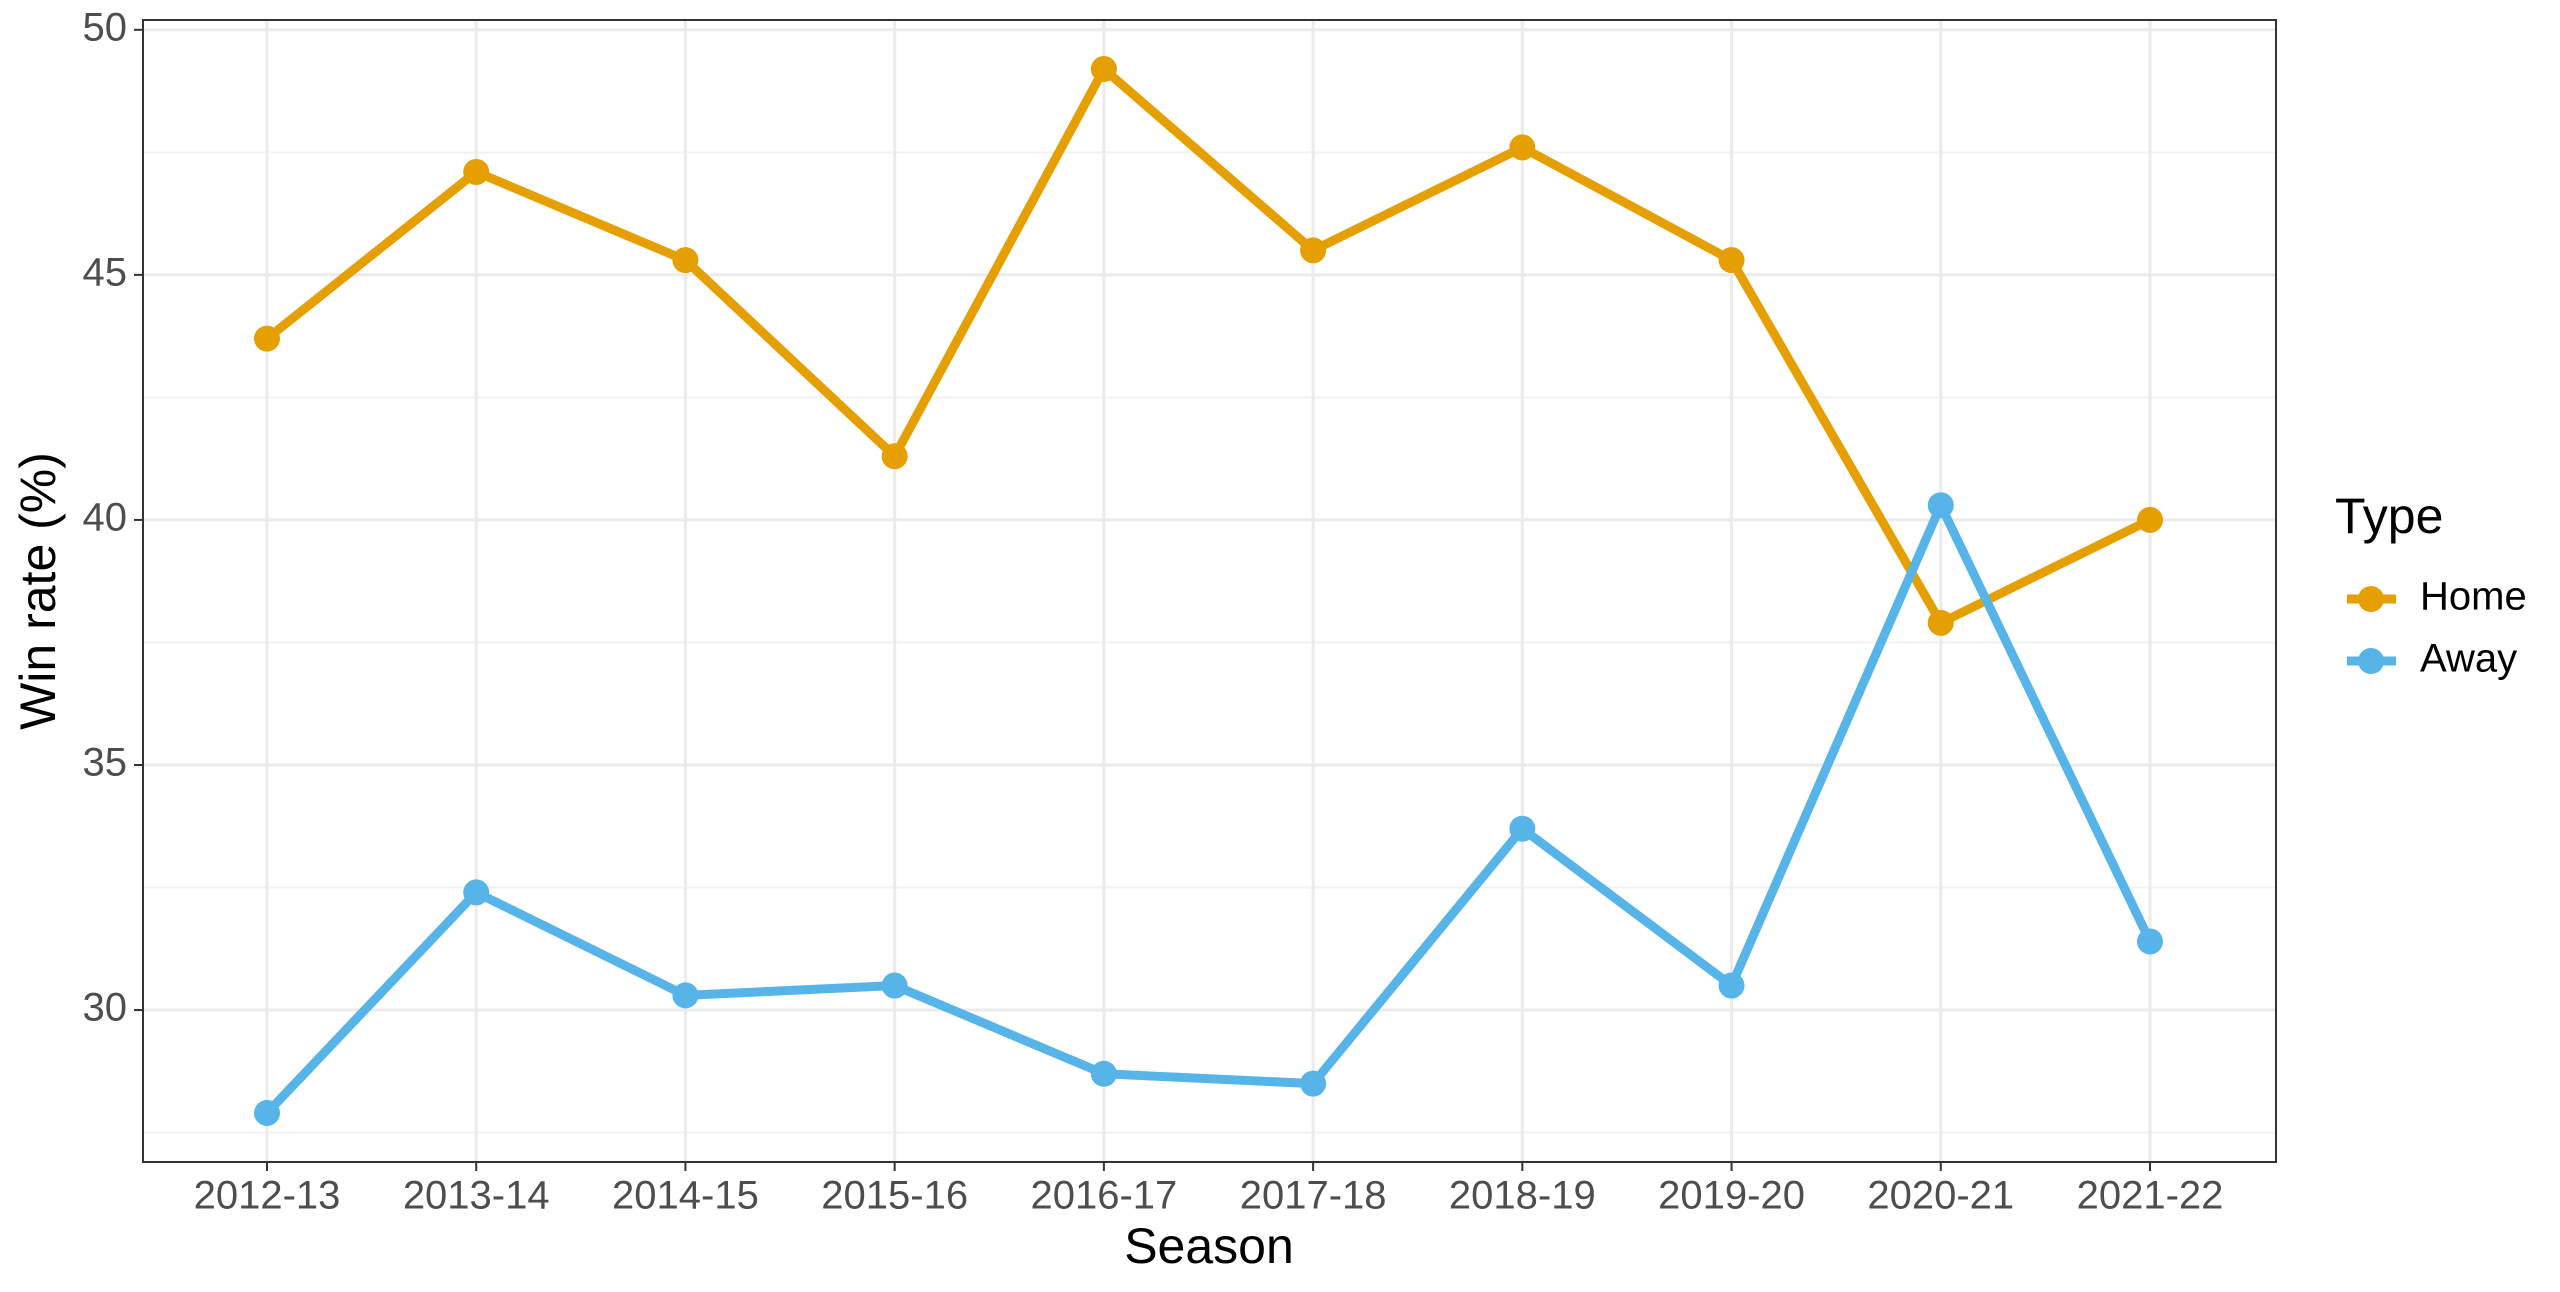  I want to click on x-tick-label: 2015-16, so click(894, 1196).